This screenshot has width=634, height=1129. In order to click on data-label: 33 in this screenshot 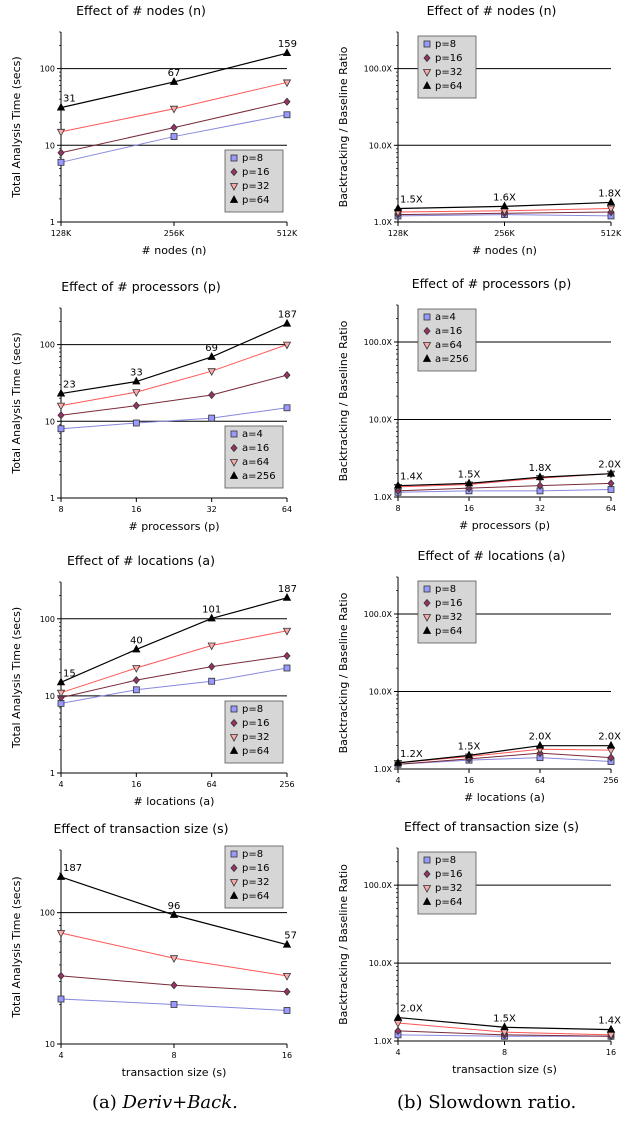, I will do `click(136, 373)`.